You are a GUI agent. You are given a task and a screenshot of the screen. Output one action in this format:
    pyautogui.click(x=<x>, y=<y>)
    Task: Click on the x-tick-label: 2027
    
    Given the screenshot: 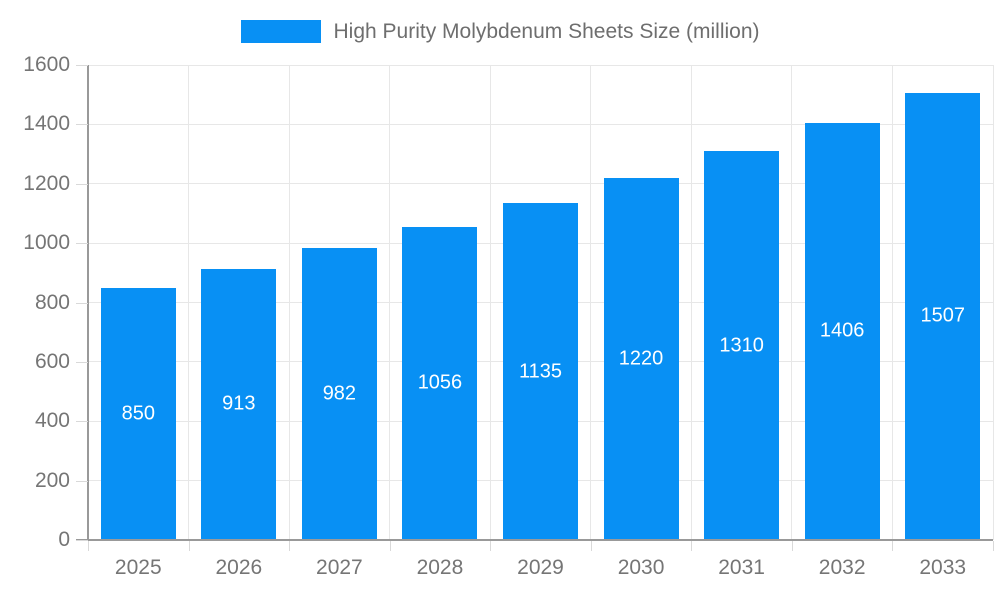 What is the action you would take?
    pyautogui.click(x=339, y=567)
    